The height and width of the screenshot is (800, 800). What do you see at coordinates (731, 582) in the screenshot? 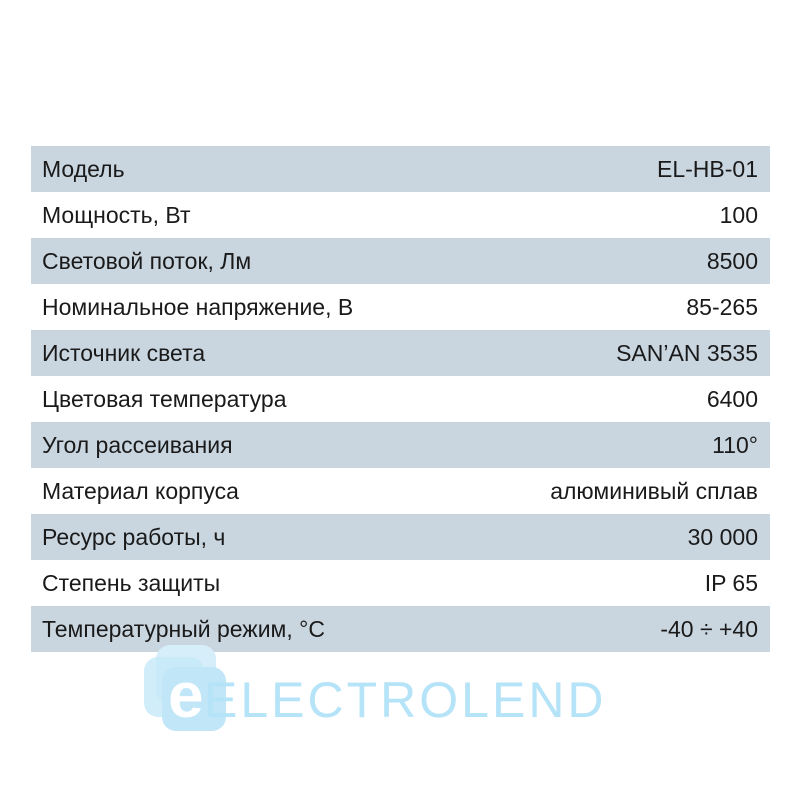
I see `spec-value: IP 65` at bounding box center [731, 582].